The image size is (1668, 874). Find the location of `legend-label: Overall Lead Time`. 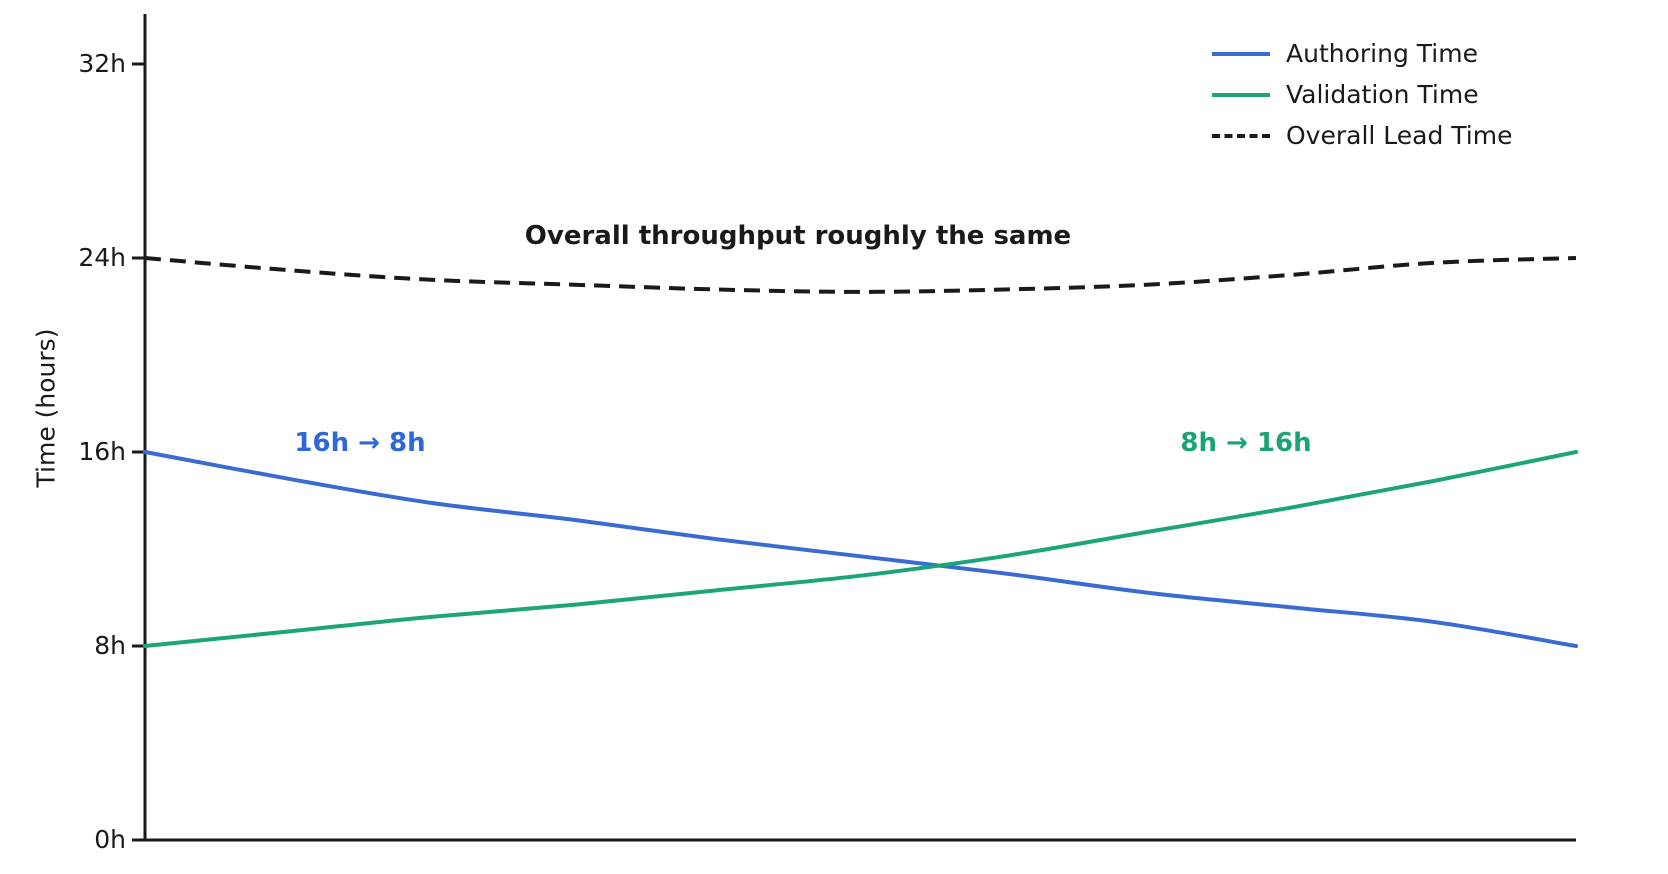

legend-label: Overall Lead Time is located at coordinates (1399, 135).